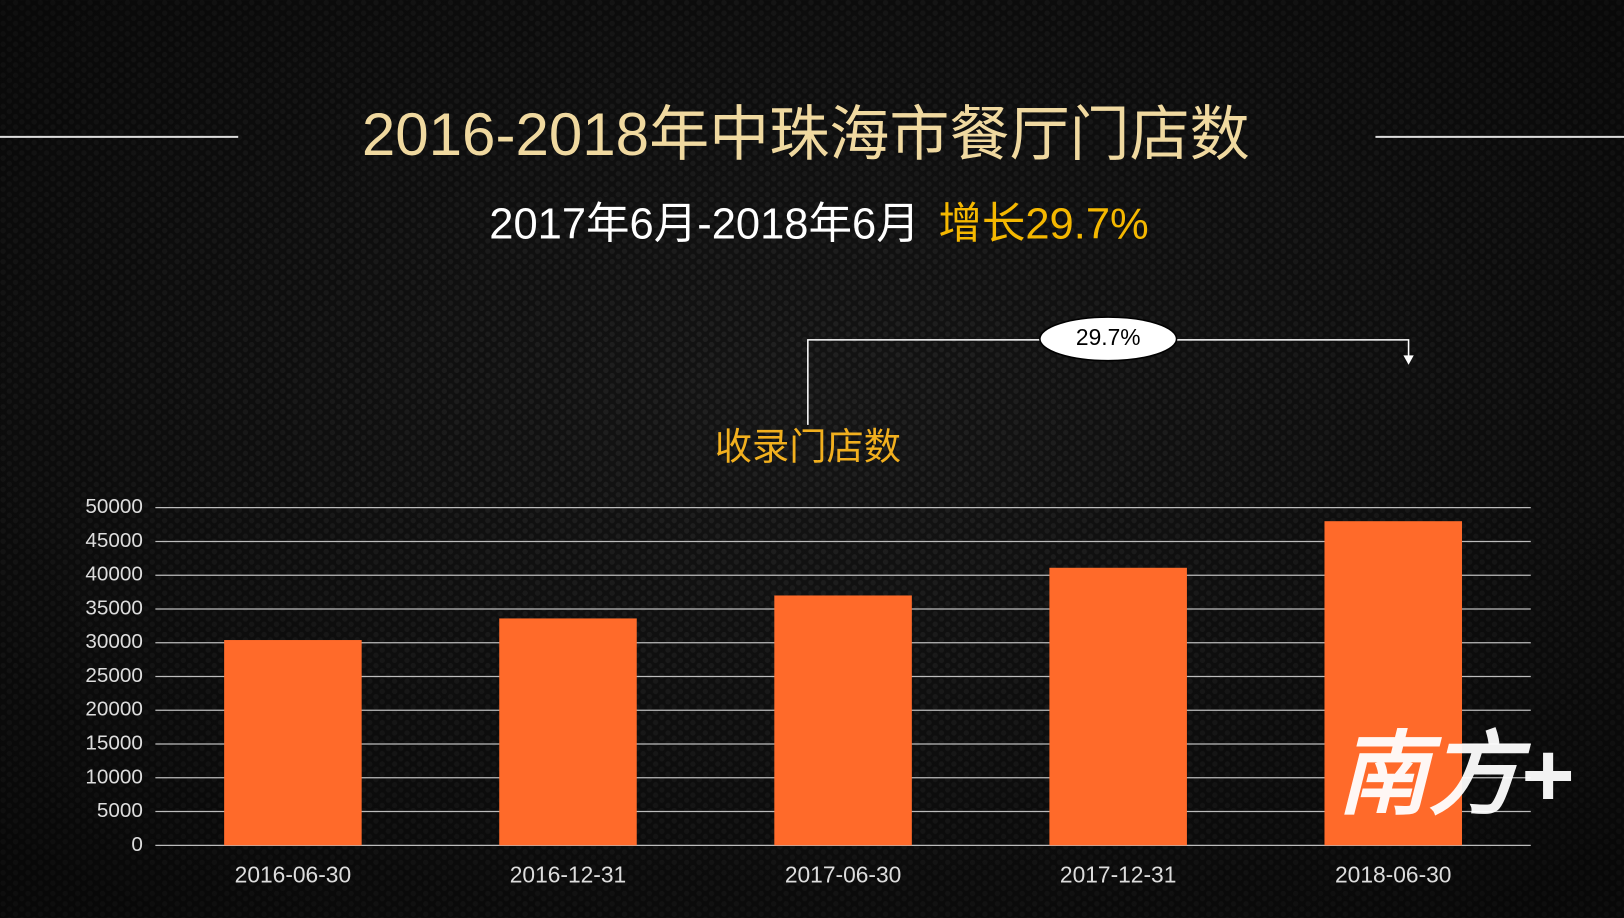 Image resolution: width=1624 pixels, height=918 pixels. Describe the element at coordinates (114, 540) in the screenshot. I see `y-tick-label: 45000` at that location.